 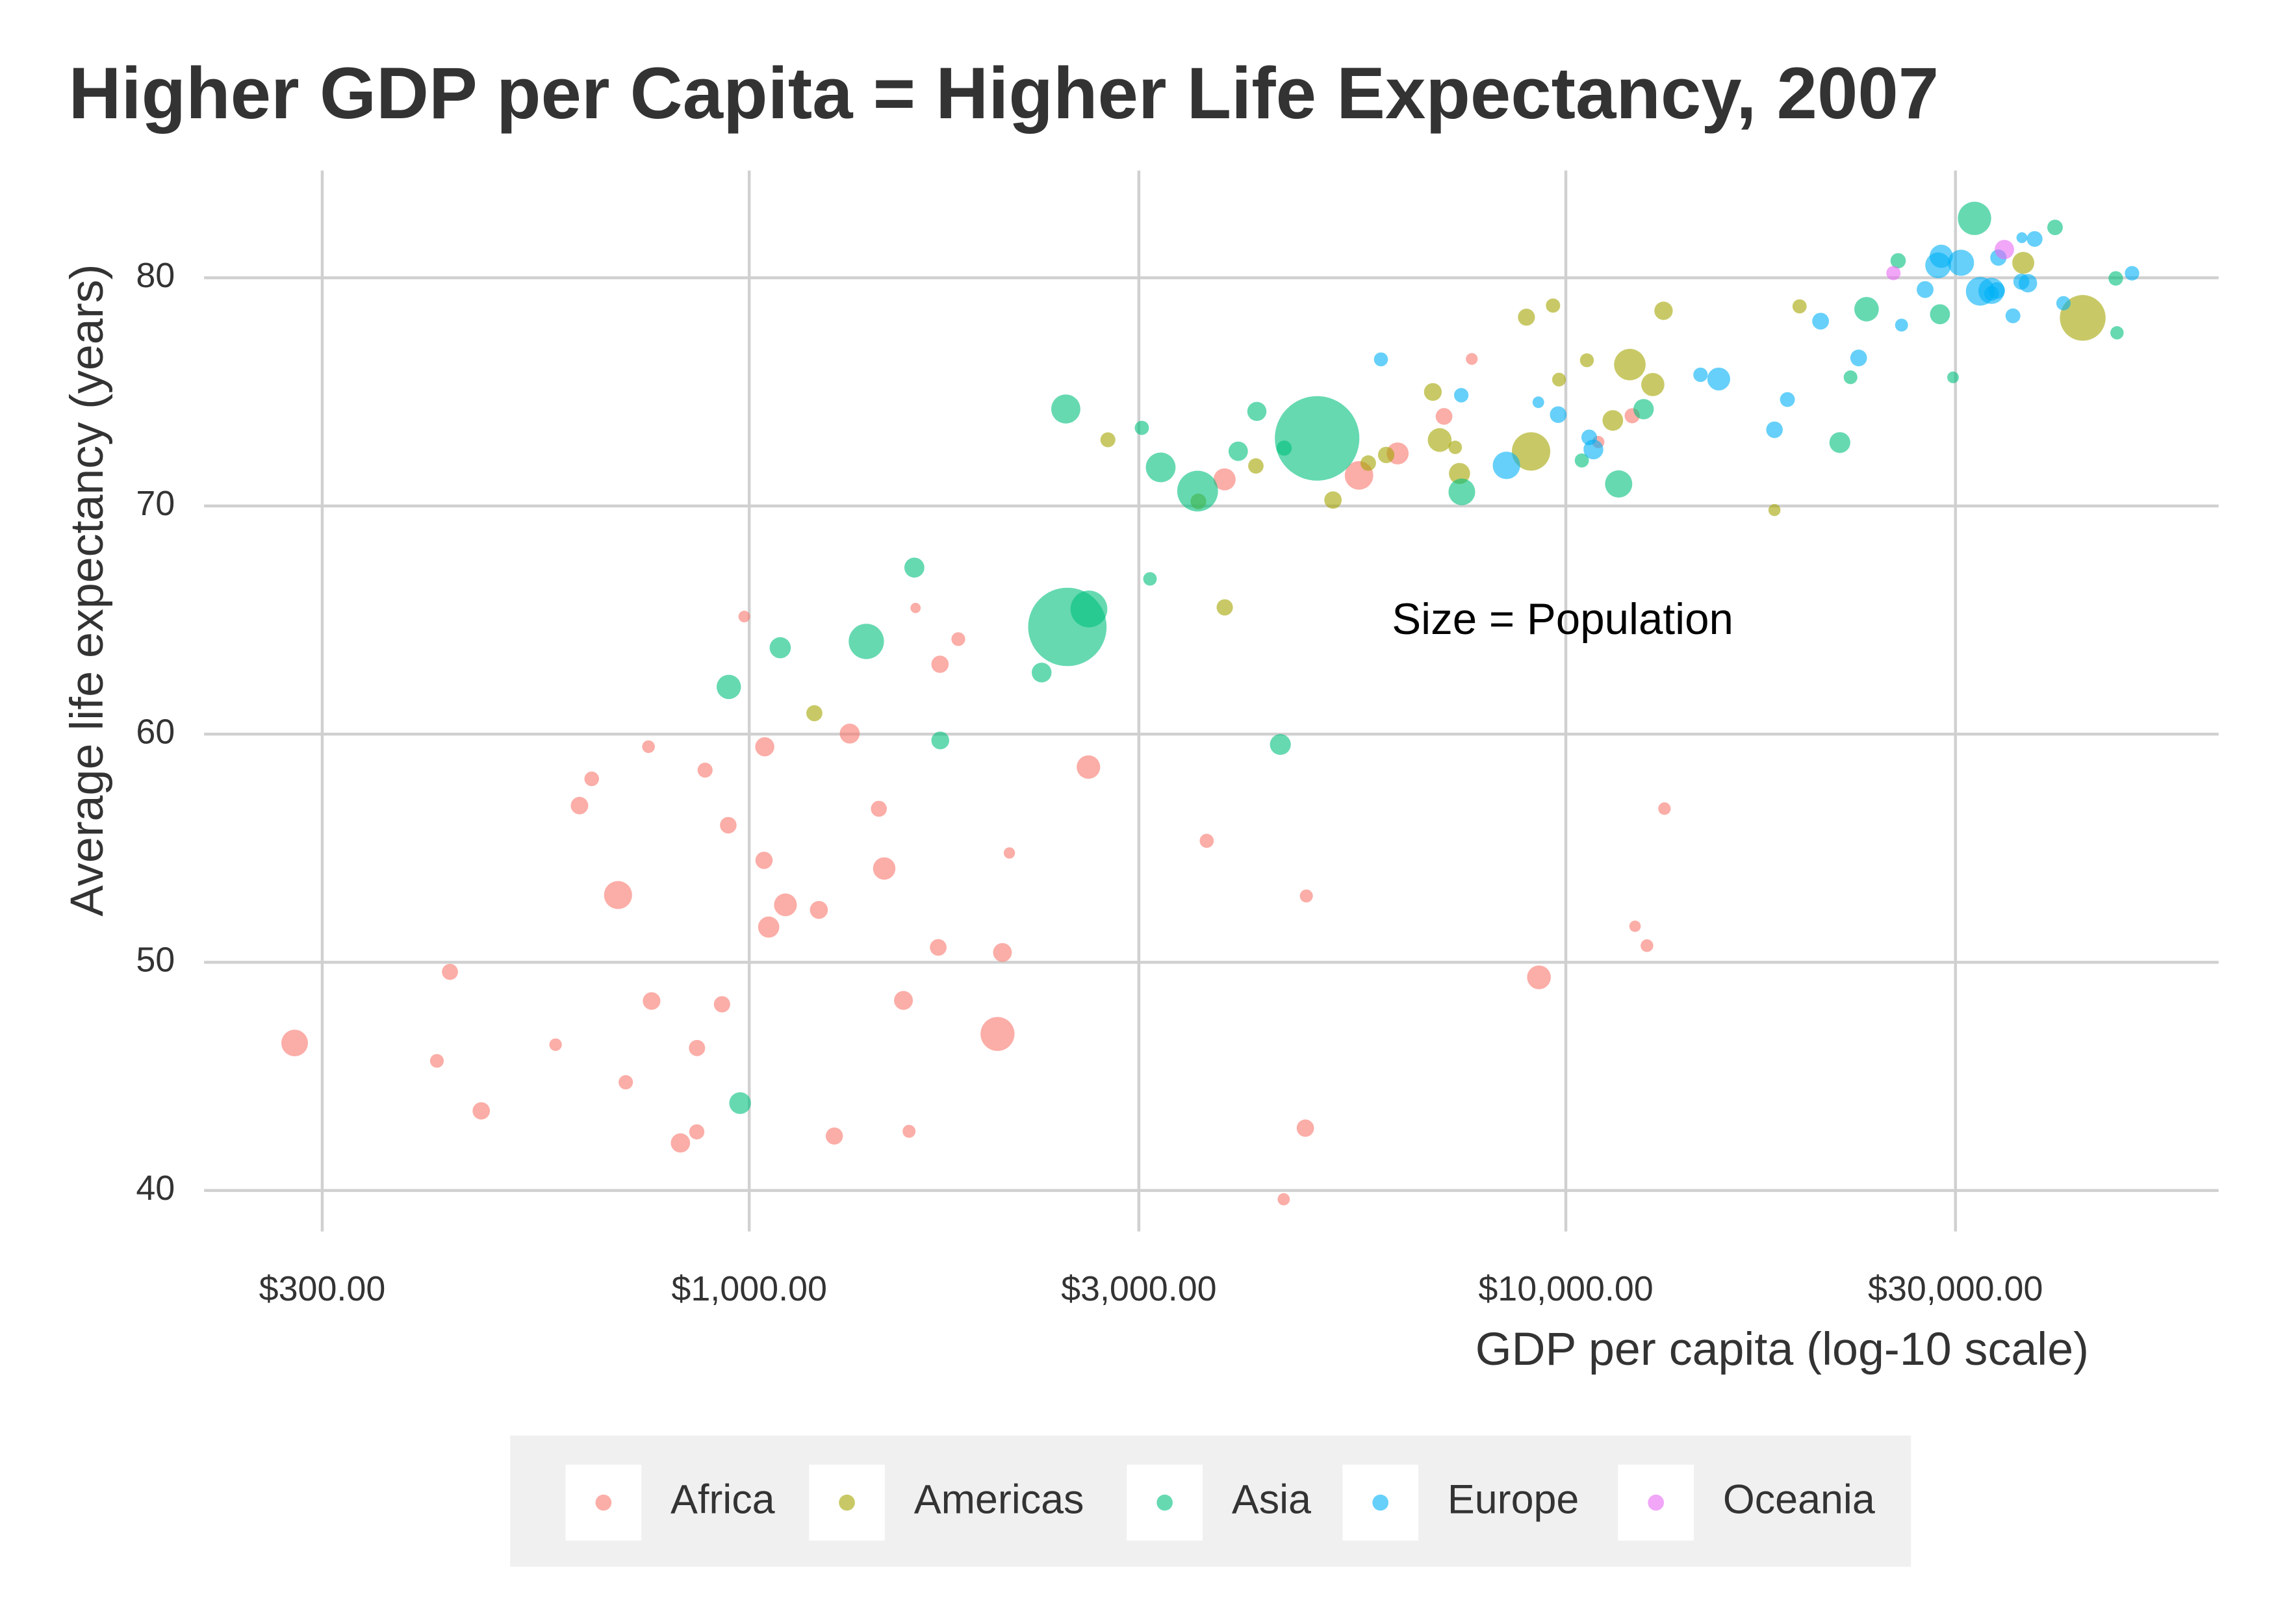 What do you see at coordinates (155, 275) in the screenshot?
I see `y-tick-label: 80` at bounding box center [155, 275].